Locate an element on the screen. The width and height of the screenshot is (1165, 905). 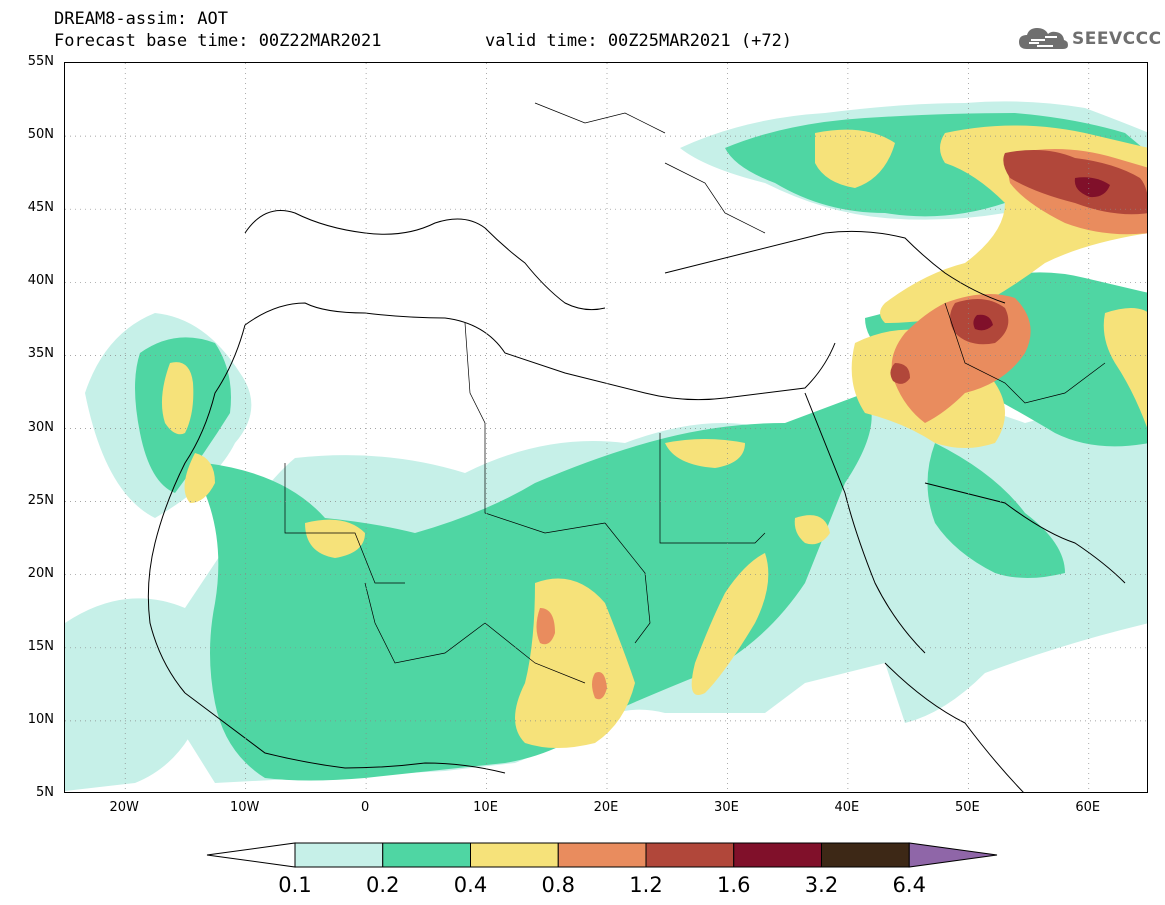
cloud-icon is located at coordinates (1043, 38).